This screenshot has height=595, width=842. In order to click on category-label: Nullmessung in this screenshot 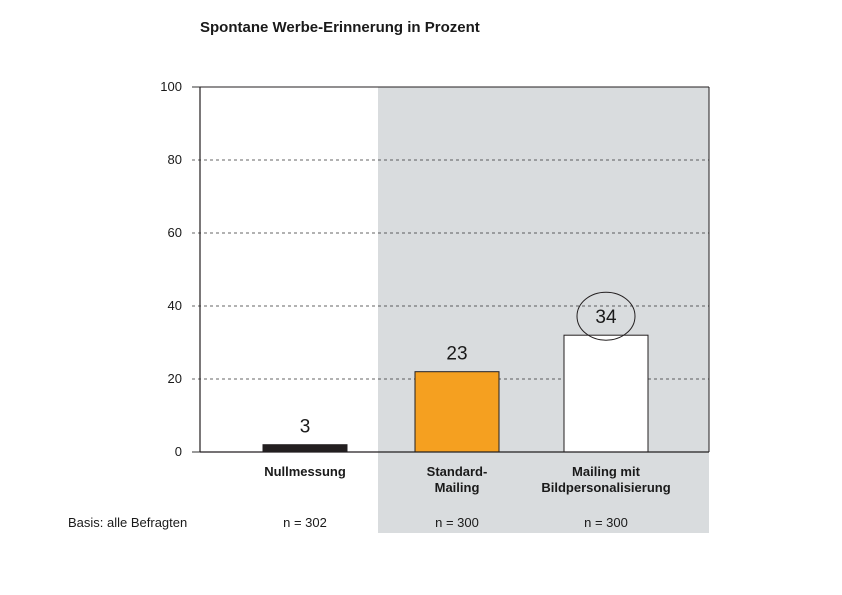, I will do `click(305, 471)`.